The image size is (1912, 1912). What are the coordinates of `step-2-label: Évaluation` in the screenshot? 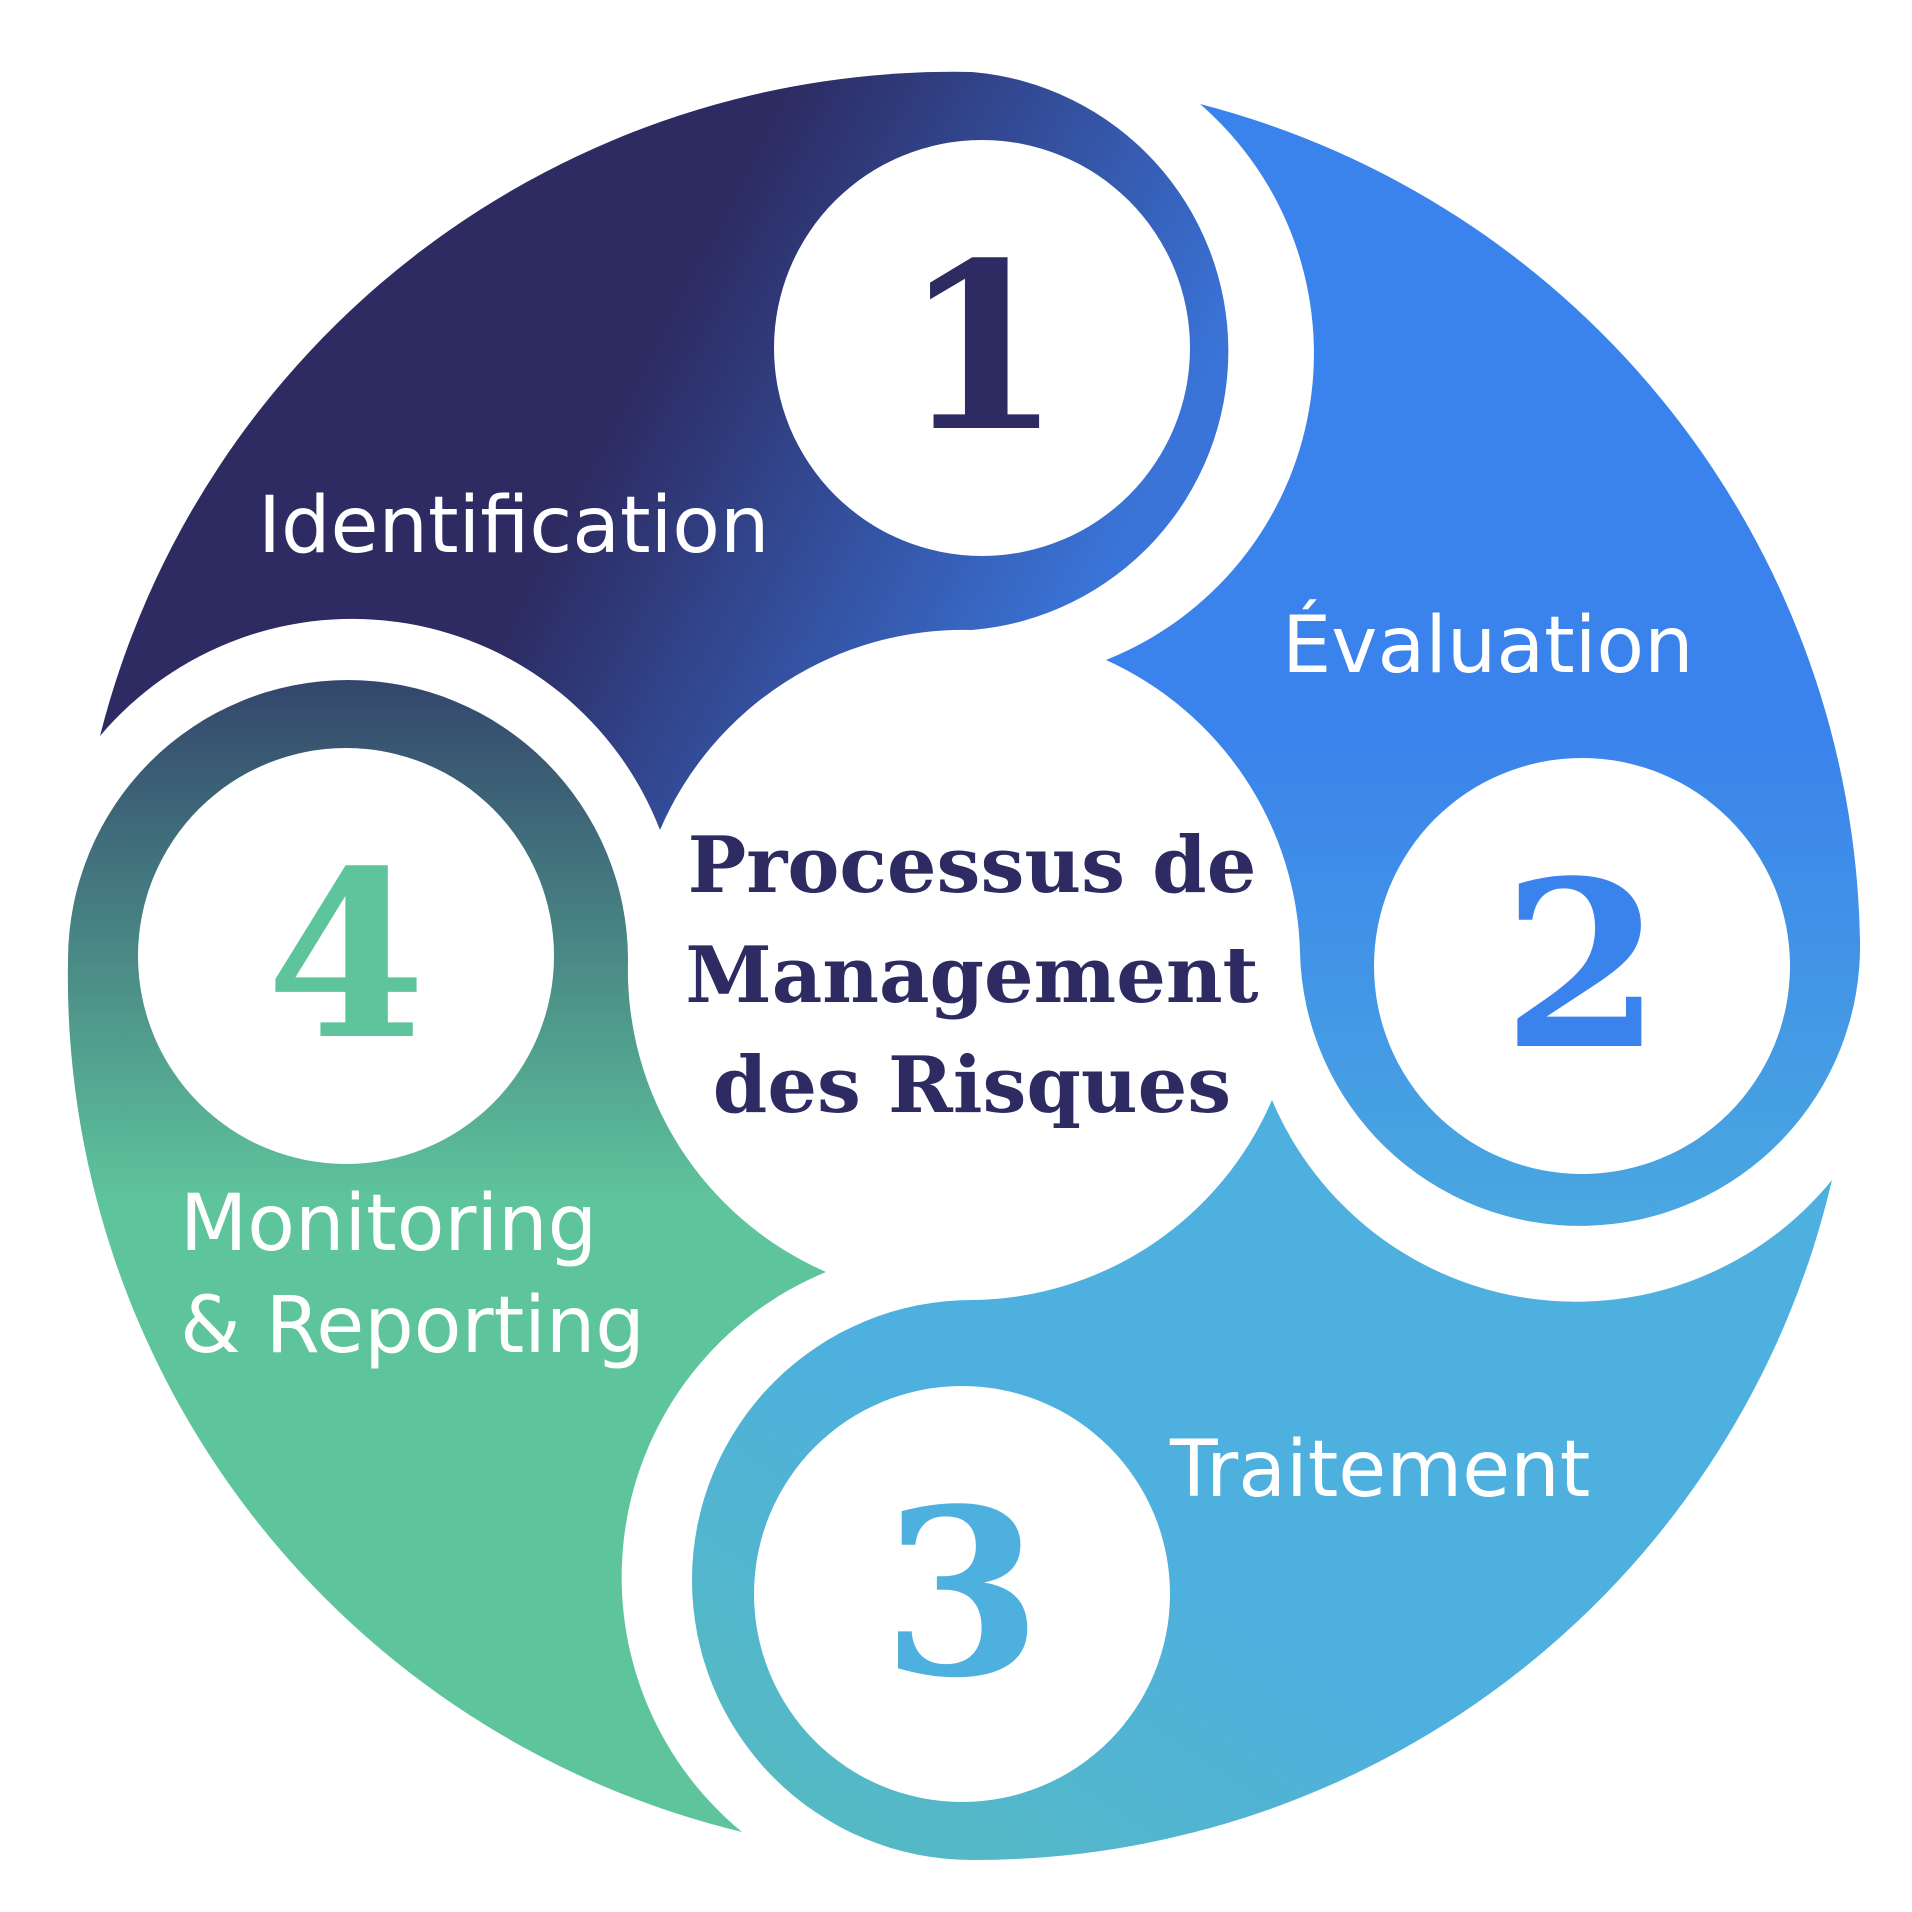 It's located at (1488, 645).